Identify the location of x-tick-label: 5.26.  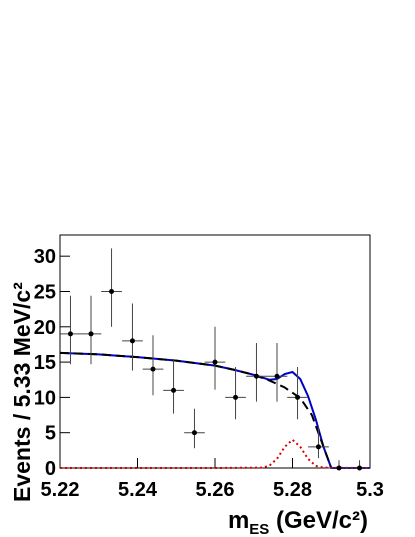
(215, 490).